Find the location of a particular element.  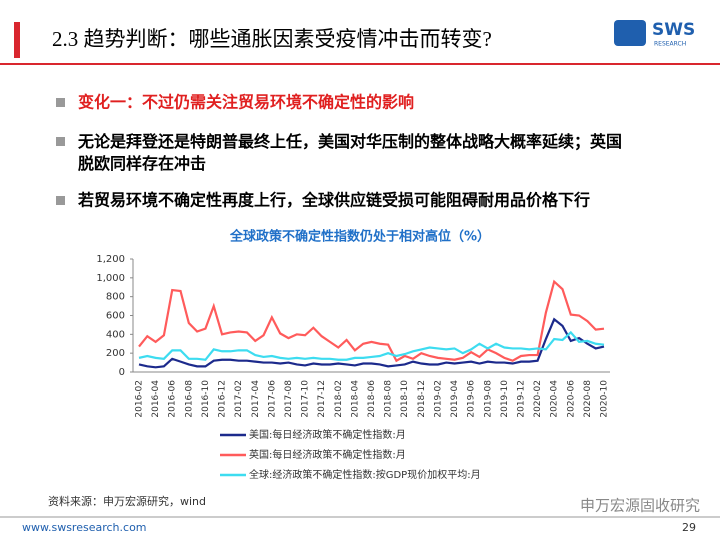

bullet-text: 变化一：不过仍需关注贸易环境不确定性的影响 is located at coordinates (246, 102).